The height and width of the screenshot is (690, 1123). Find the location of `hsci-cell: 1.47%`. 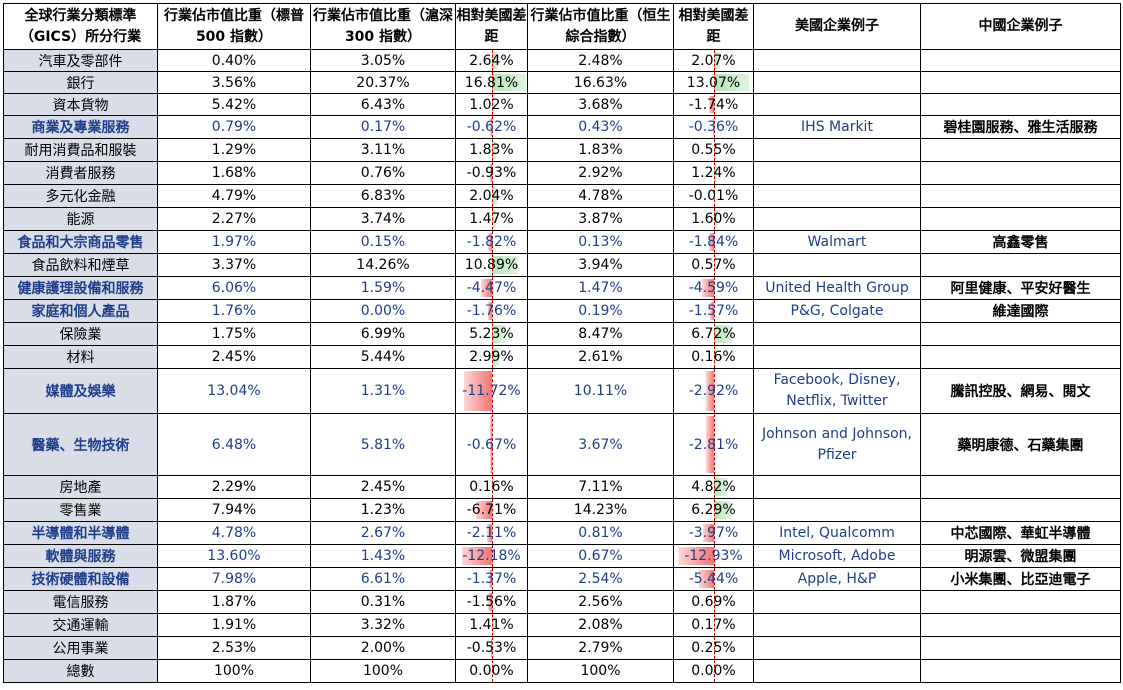

hsci-cell: 1.47% is located at coordinates (600, 288).